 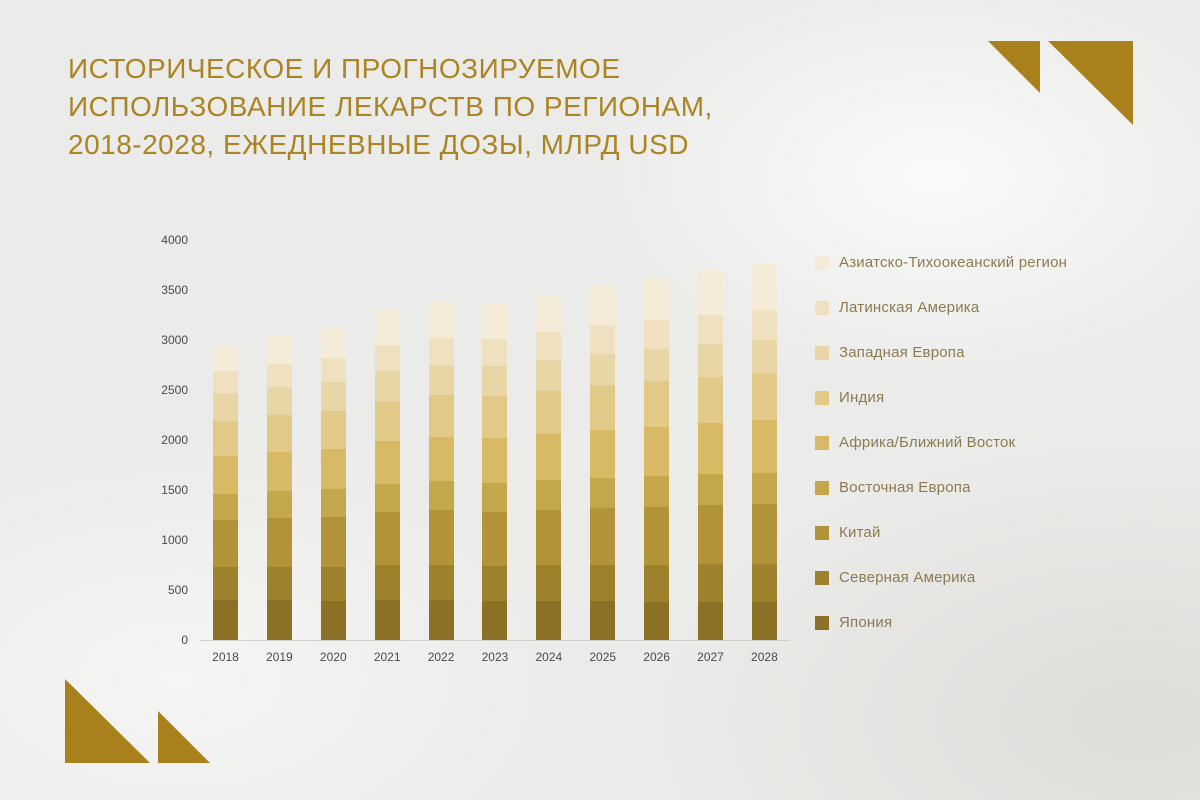 I want to click on chart-title-line-2: ИСПОЛЬЗОВАНИЕ ЛЕКАРСТВ ПО РЕГИОНАМ,, so click(x=390, y=106).